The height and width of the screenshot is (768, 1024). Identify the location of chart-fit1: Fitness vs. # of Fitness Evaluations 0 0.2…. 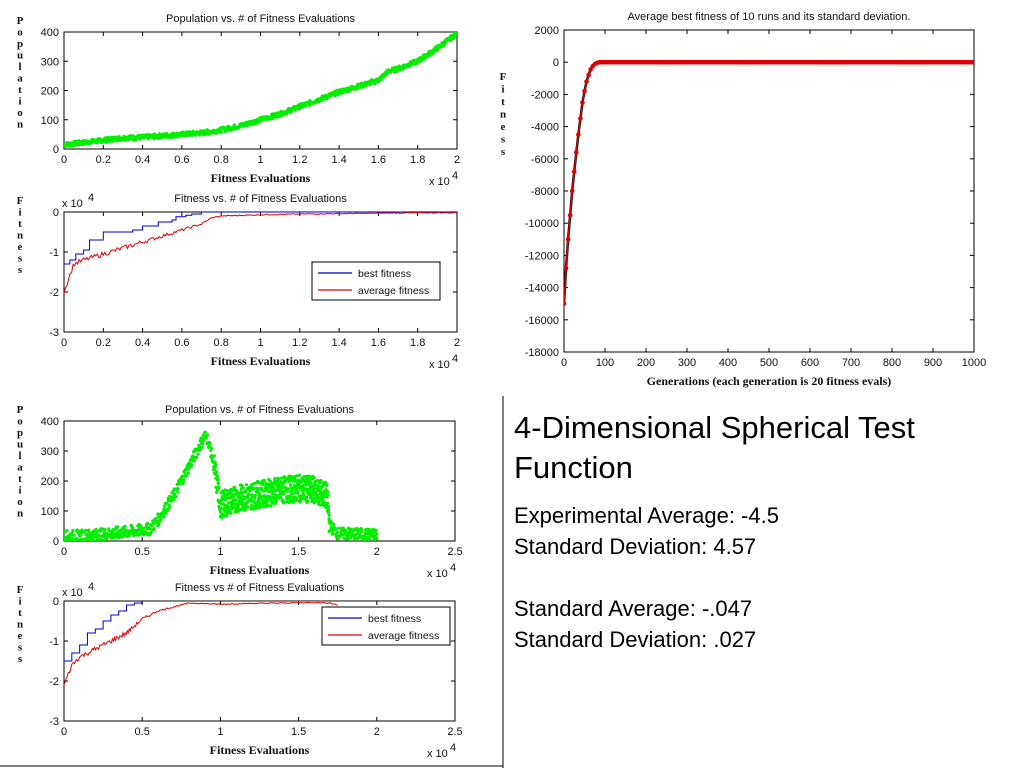
(238, 281).